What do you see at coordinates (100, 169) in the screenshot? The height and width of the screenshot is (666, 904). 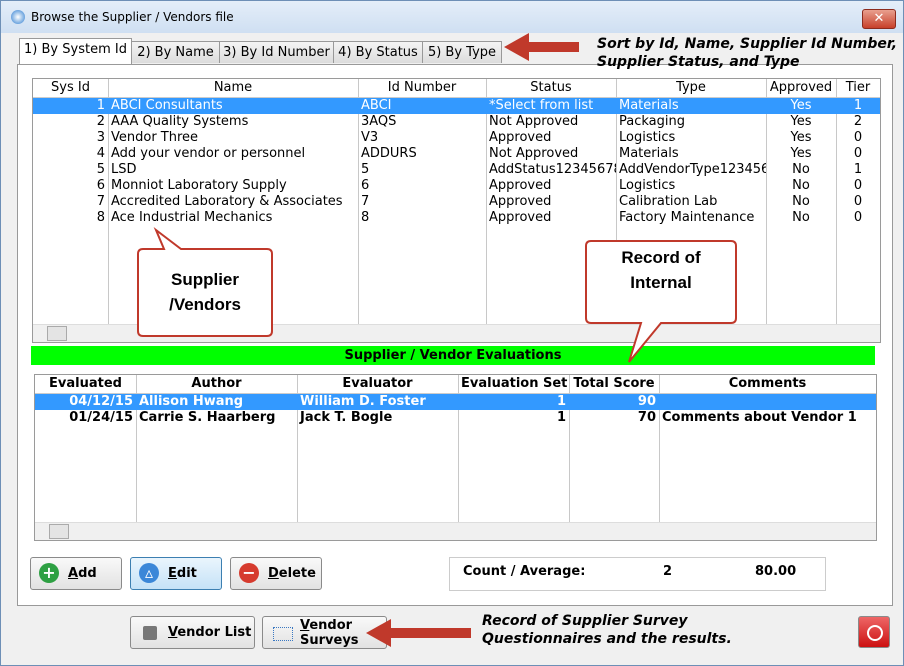 I see `table-cell: 5` at bounding box center [100, 169].